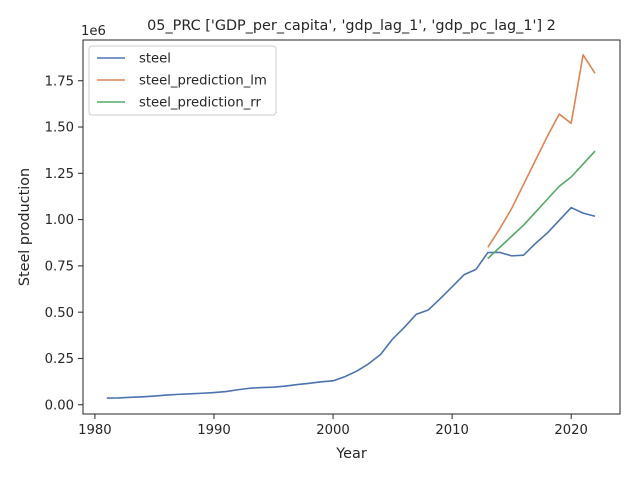 This screenshot has width=640, height=484. What do you see at coordinates (95, 430) in the screenshot?
I see `x-tick-label: 1980` at bounding box center [95, 430].